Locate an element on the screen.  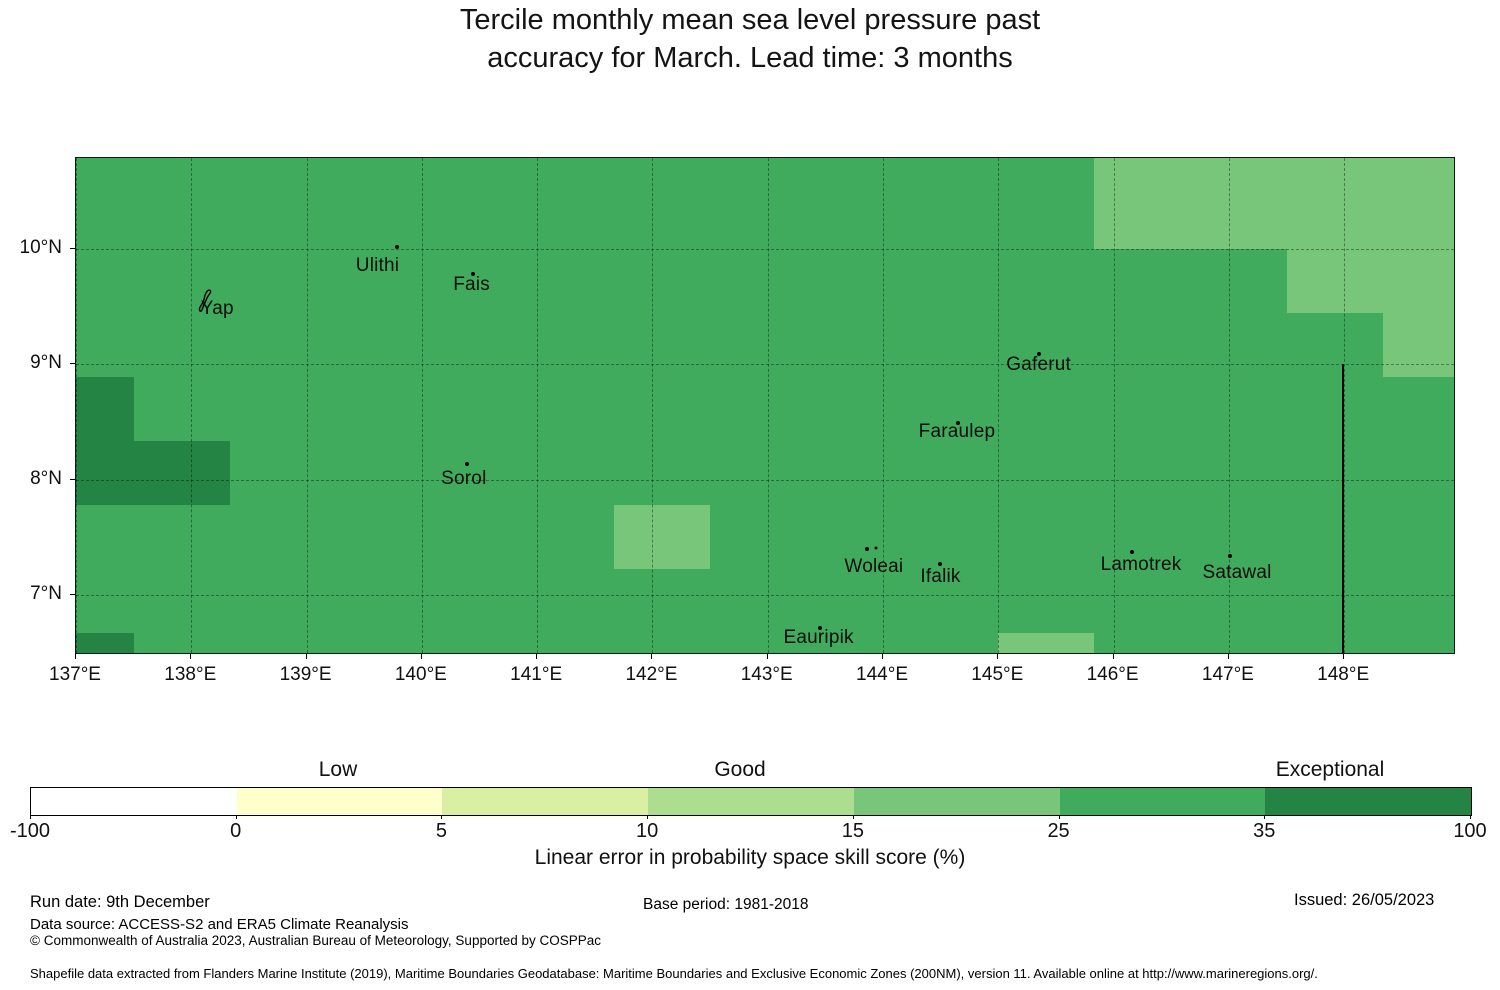
issued-date-text: Issued: 26/05/2023 is located at coordinates (1364, 900).